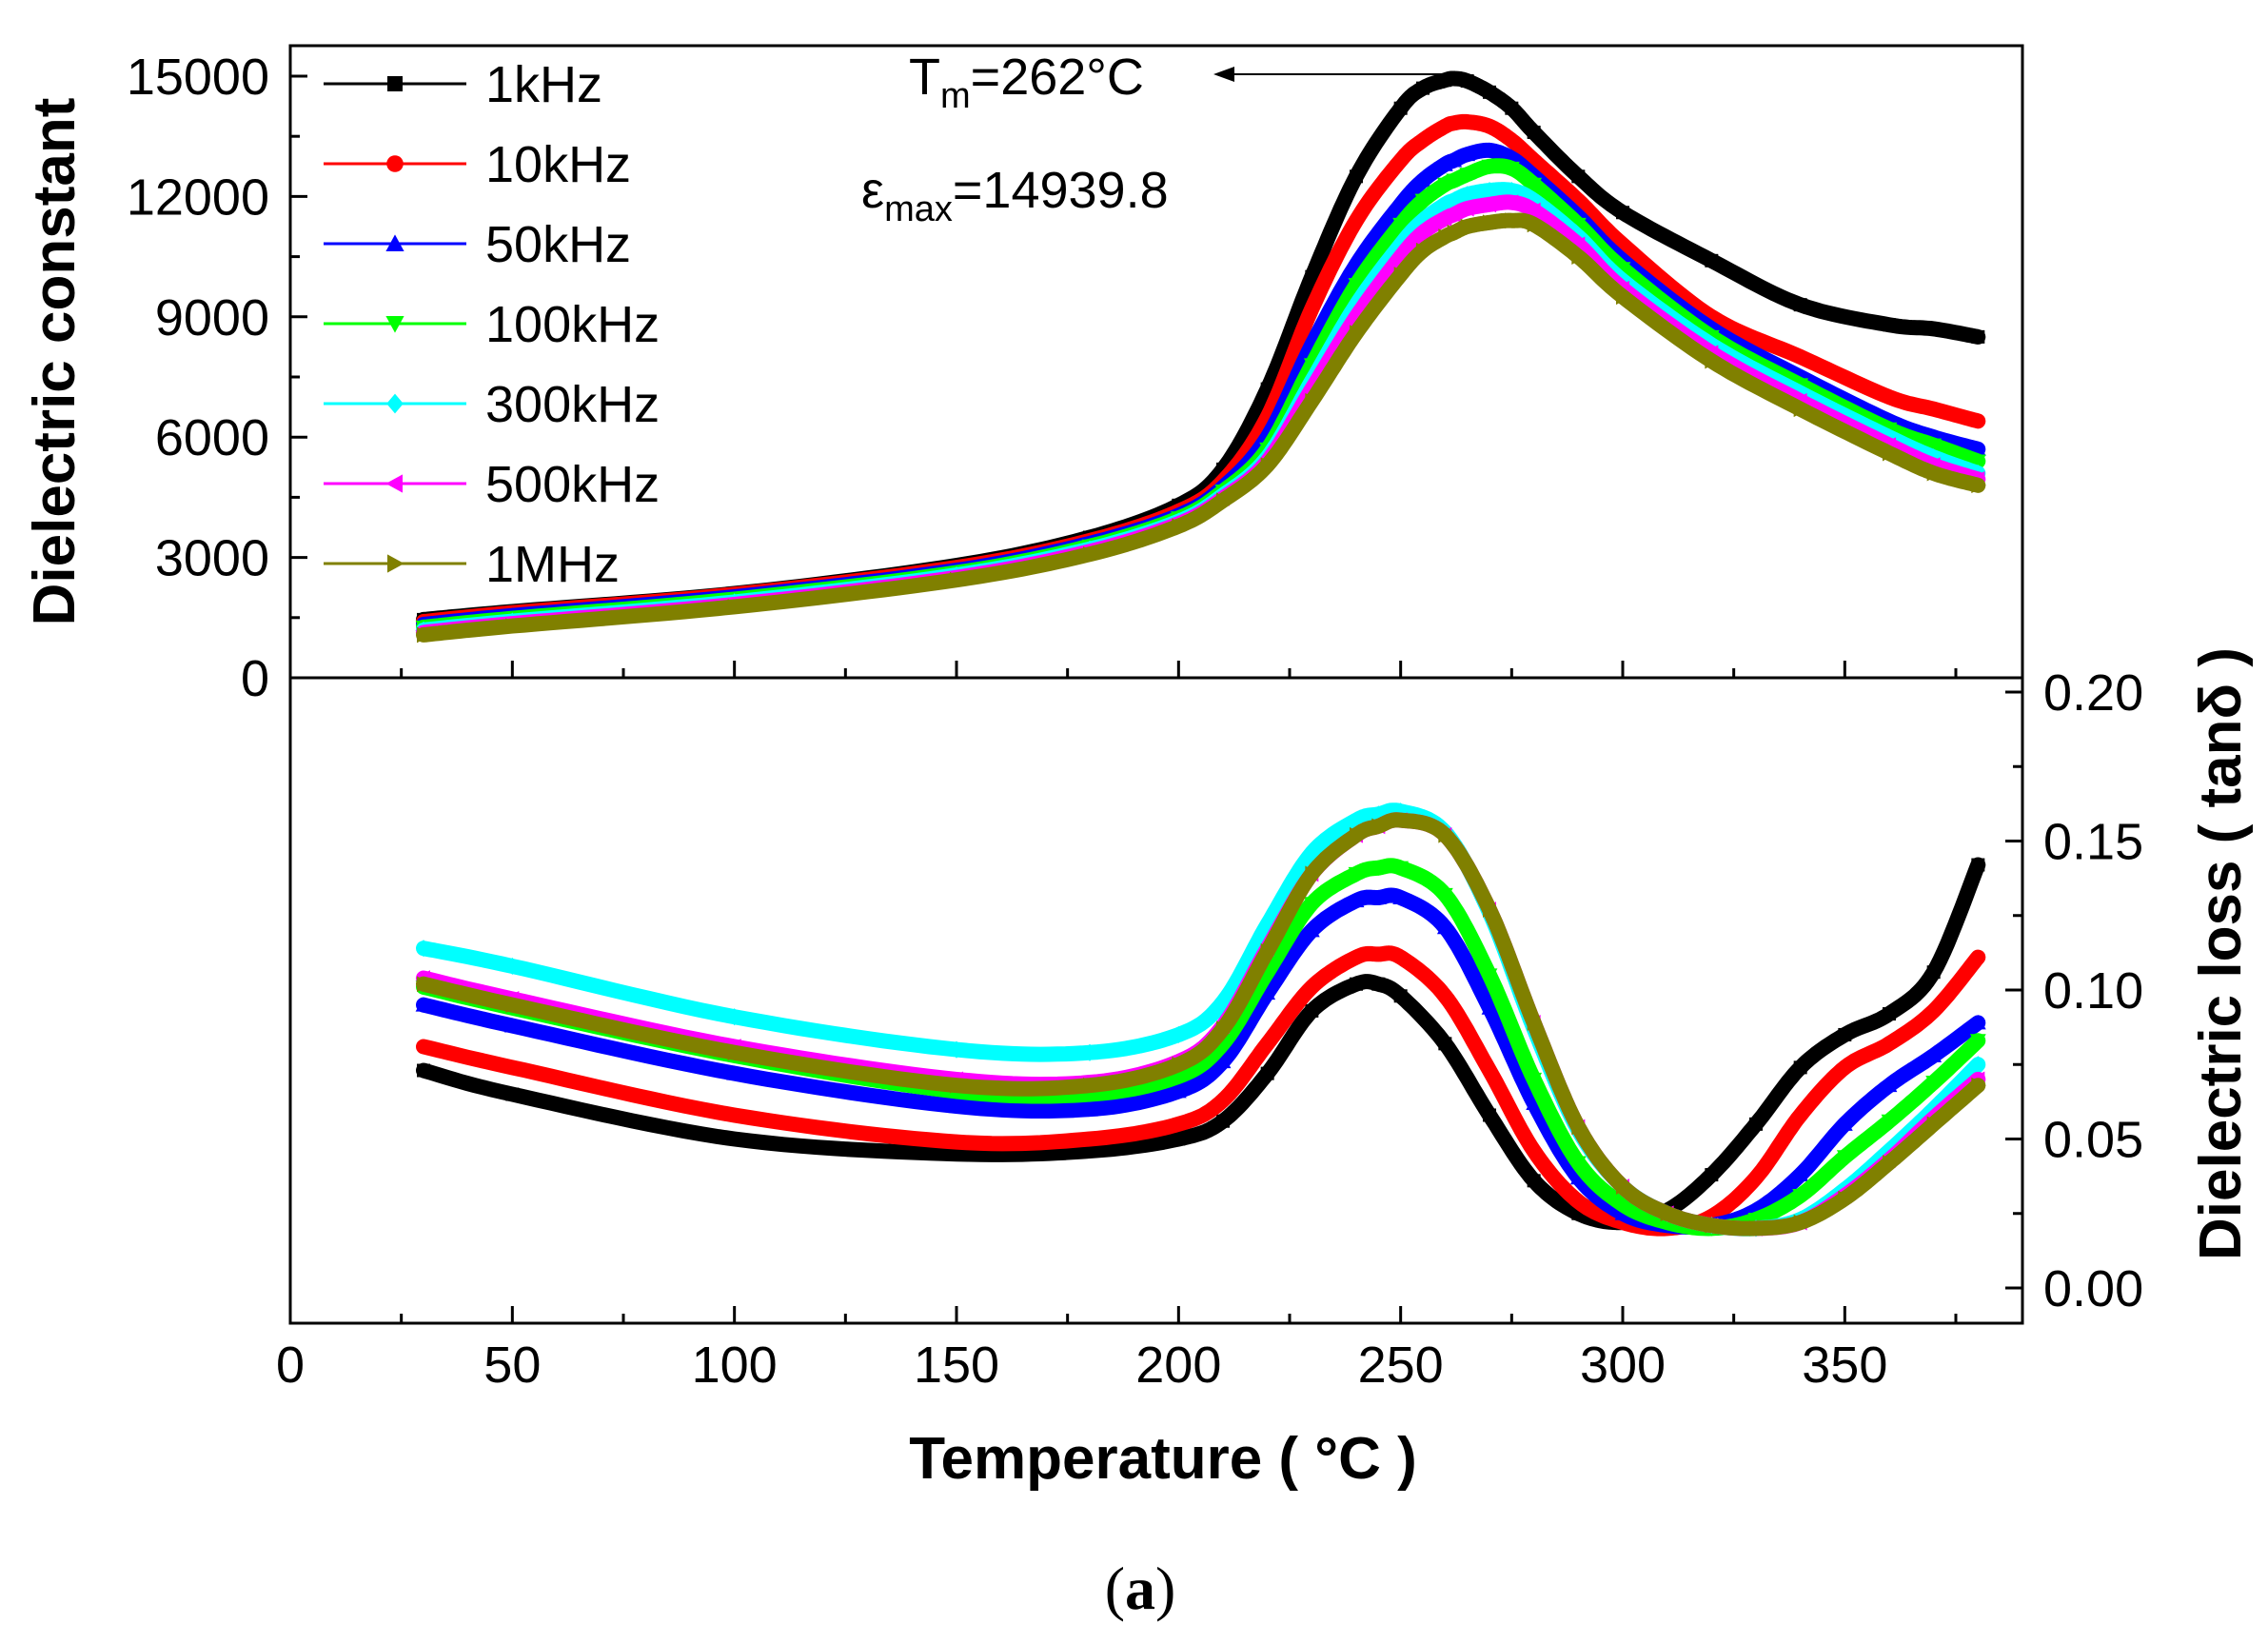  What do you see at coordinates (1401, 1365) in the screenshot?
I see `x-tick-label: 250` at bounding box center [1401, 1365].